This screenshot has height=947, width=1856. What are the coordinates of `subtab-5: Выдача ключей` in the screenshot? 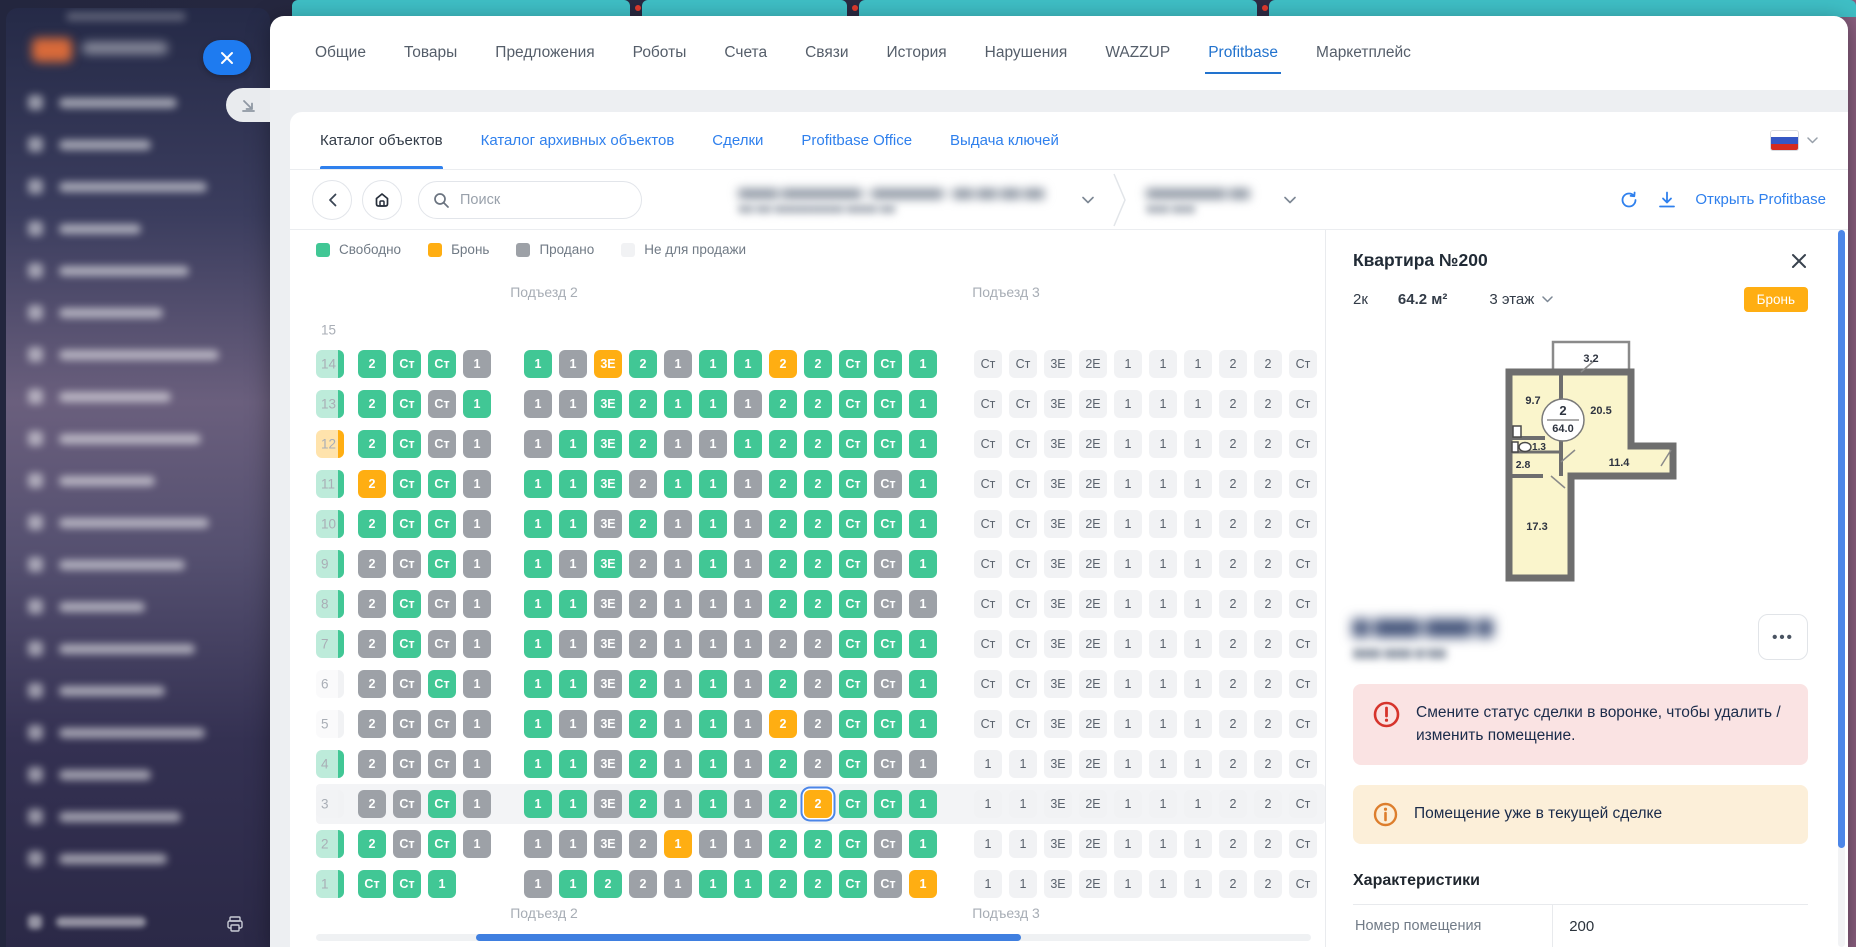 It's located at (1004, 140).